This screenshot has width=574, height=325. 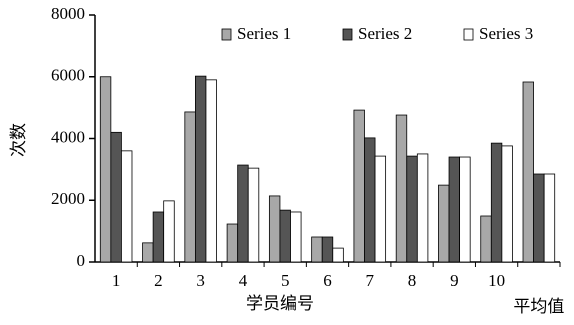 What do you see at coordinates (116, 280) in the screenshot?
I see `x-tick-label: 1` at bounding box center [116, 280].